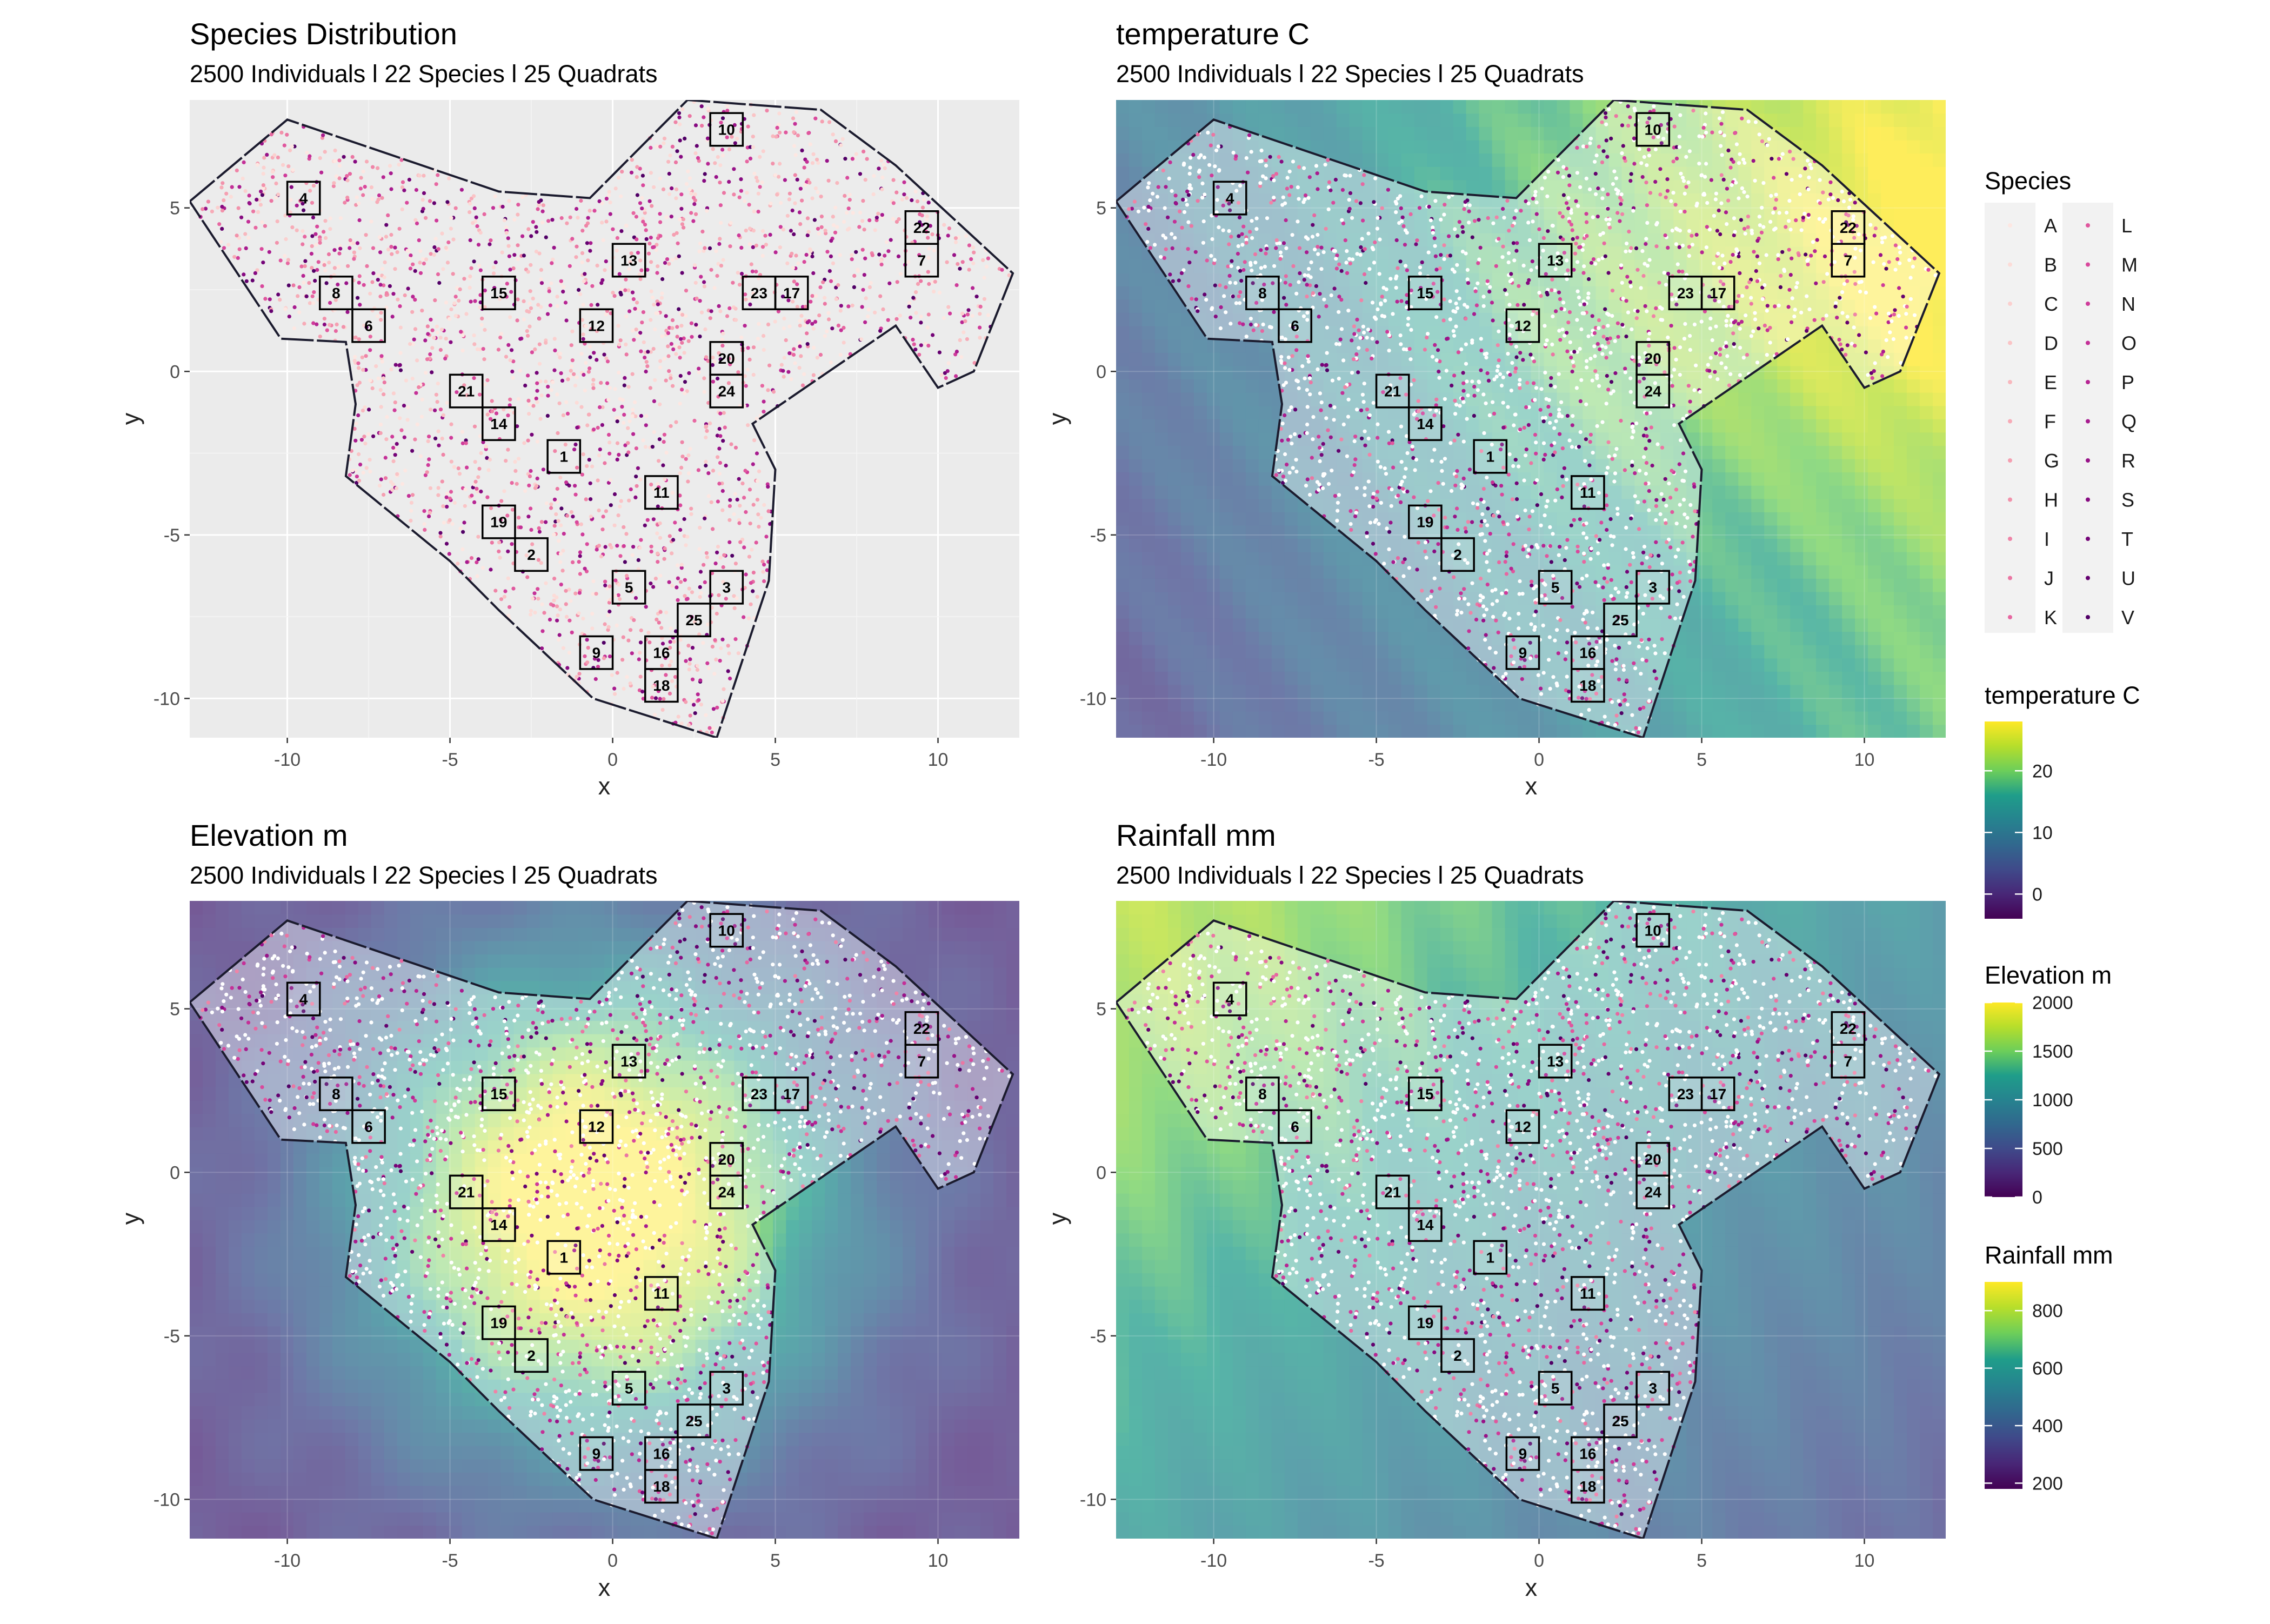 The width and height of the screenshot is (2270, 1624). What do you see at coordinates (759, 294) in the screenshot?
I see `quadrat-label: 23` at bounding box center [759, 294].